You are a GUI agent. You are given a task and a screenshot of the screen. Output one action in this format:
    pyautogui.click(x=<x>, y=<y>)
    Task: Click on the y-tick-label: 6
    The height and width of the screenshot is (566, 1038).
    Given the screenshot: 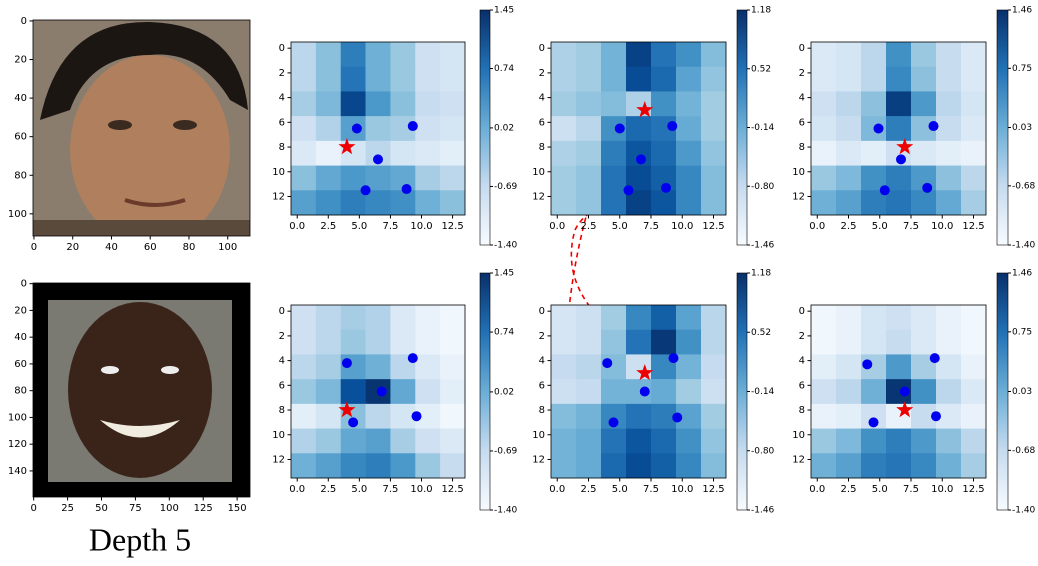 What is the action you would take?
    pyautogui.click(x=802, y=122)
    